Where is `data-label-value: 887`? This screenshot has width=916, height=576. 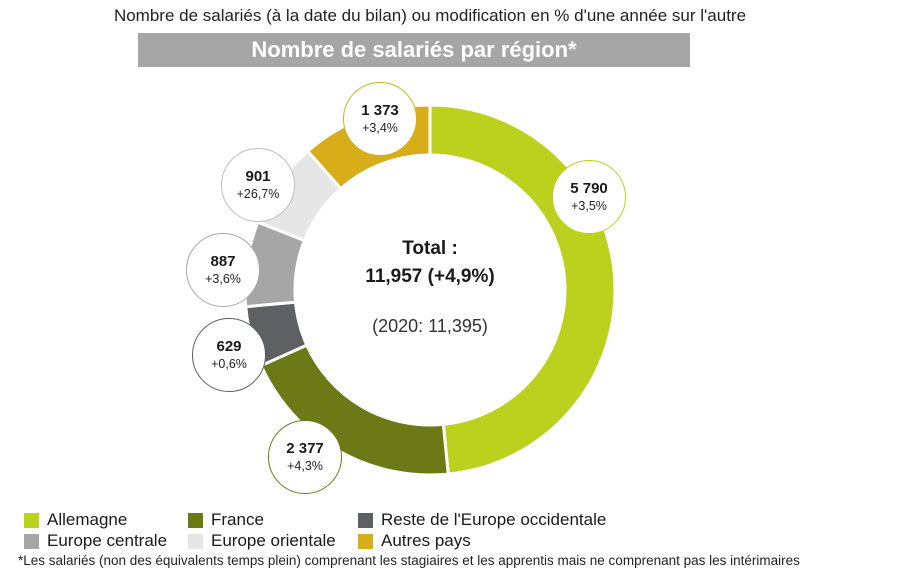 data-label-value: 887 is located at coordinates (223, 261).